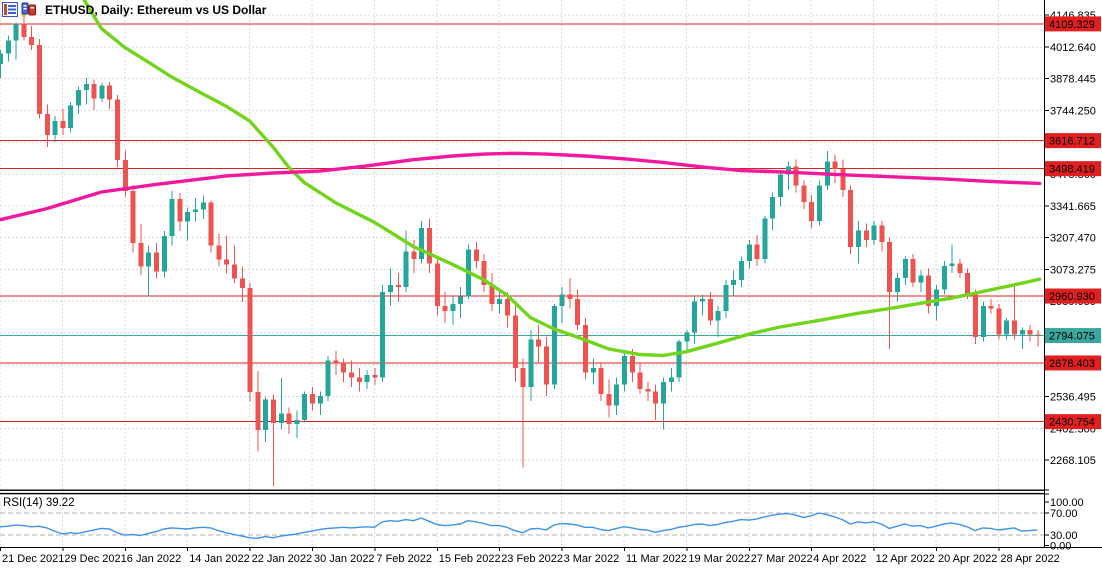  Describe the element at coordinates (282, 559) in the screenshot. I see `svg-text: 22 Jan 2022` at that location.